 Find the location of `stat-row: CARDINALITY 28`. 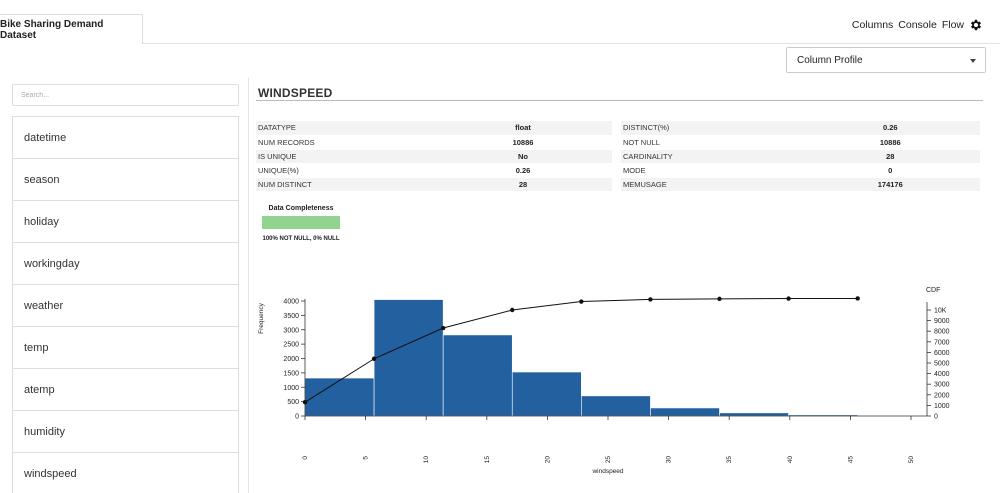

stat-row: CARDINALITY 28 is located at coordinates (800, 156).